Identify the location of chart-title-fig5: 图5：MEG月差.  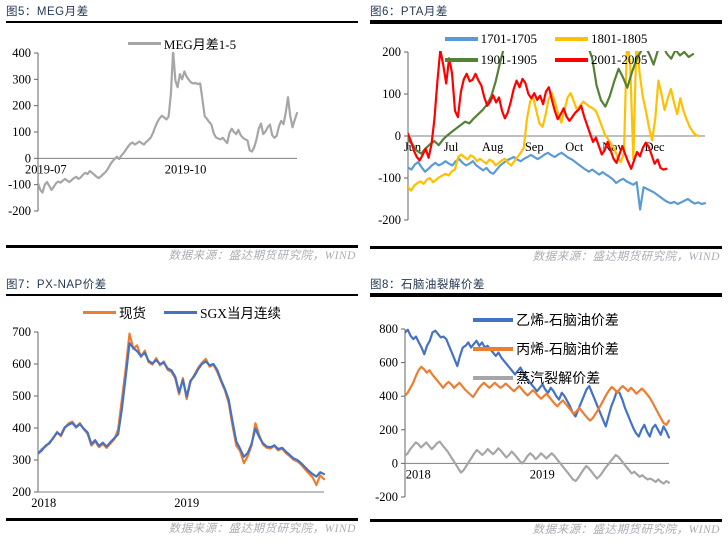
(47, 12).